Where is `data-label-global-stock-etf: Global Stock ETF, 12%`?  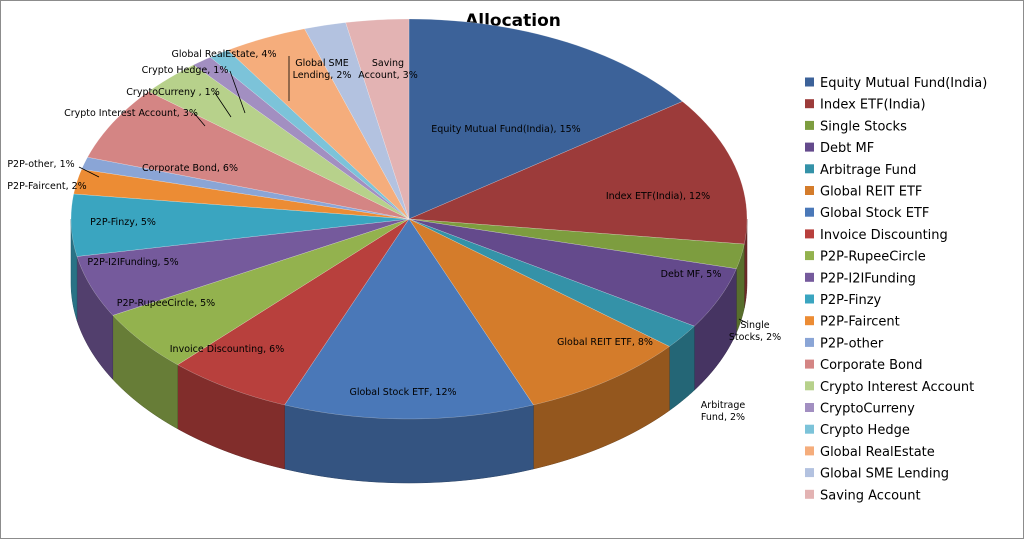 data-label-global-stock-etf: Global Stock ETF, 12% is located at coordinates (402, 392).